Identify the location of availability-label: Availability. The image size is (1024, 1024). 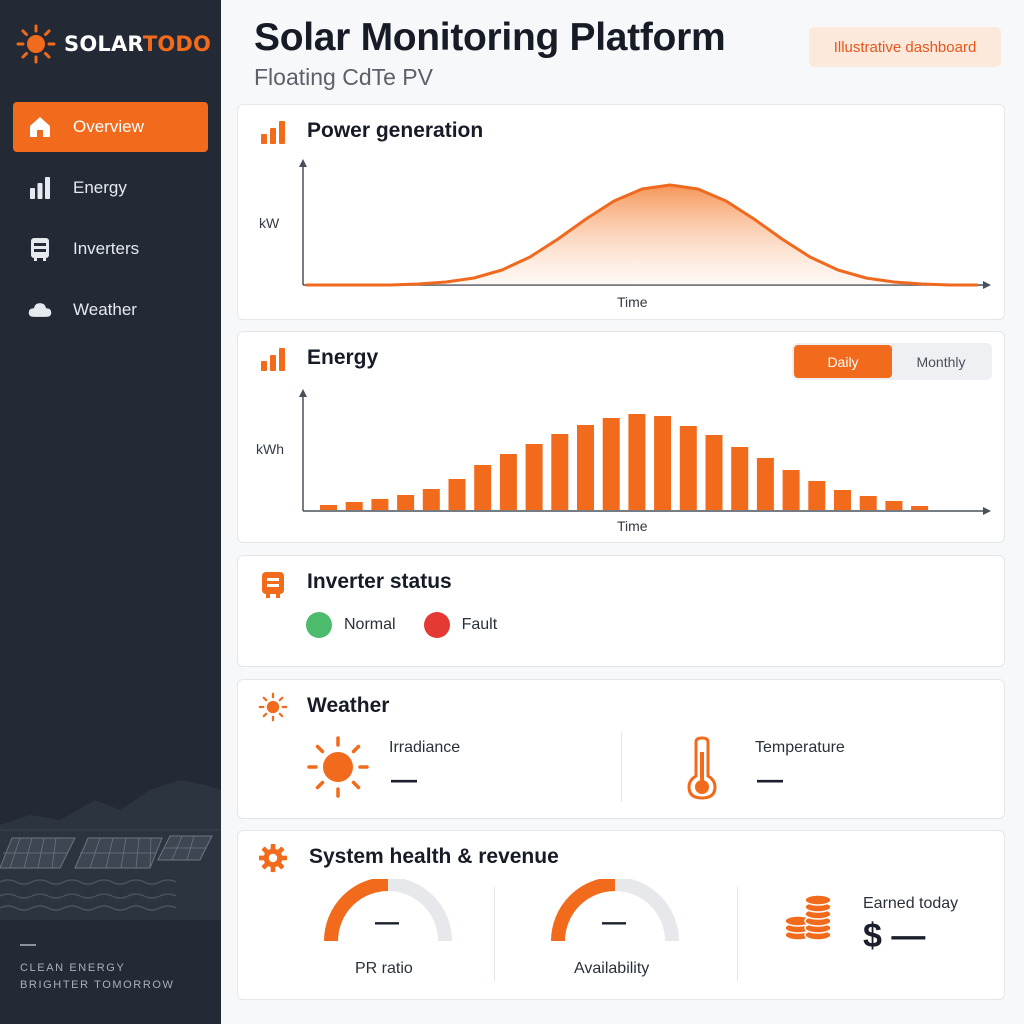
(612, 968).